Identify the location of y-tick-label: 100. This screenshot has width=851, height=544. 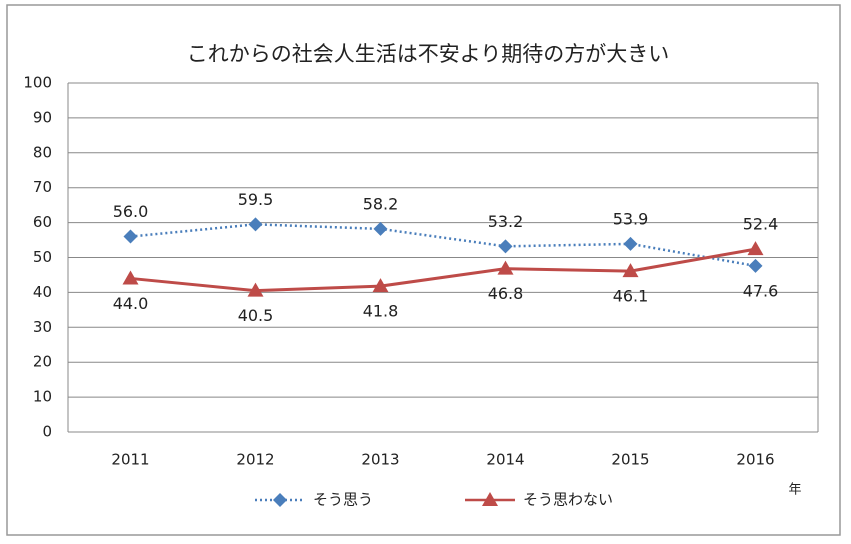
(37, 83).